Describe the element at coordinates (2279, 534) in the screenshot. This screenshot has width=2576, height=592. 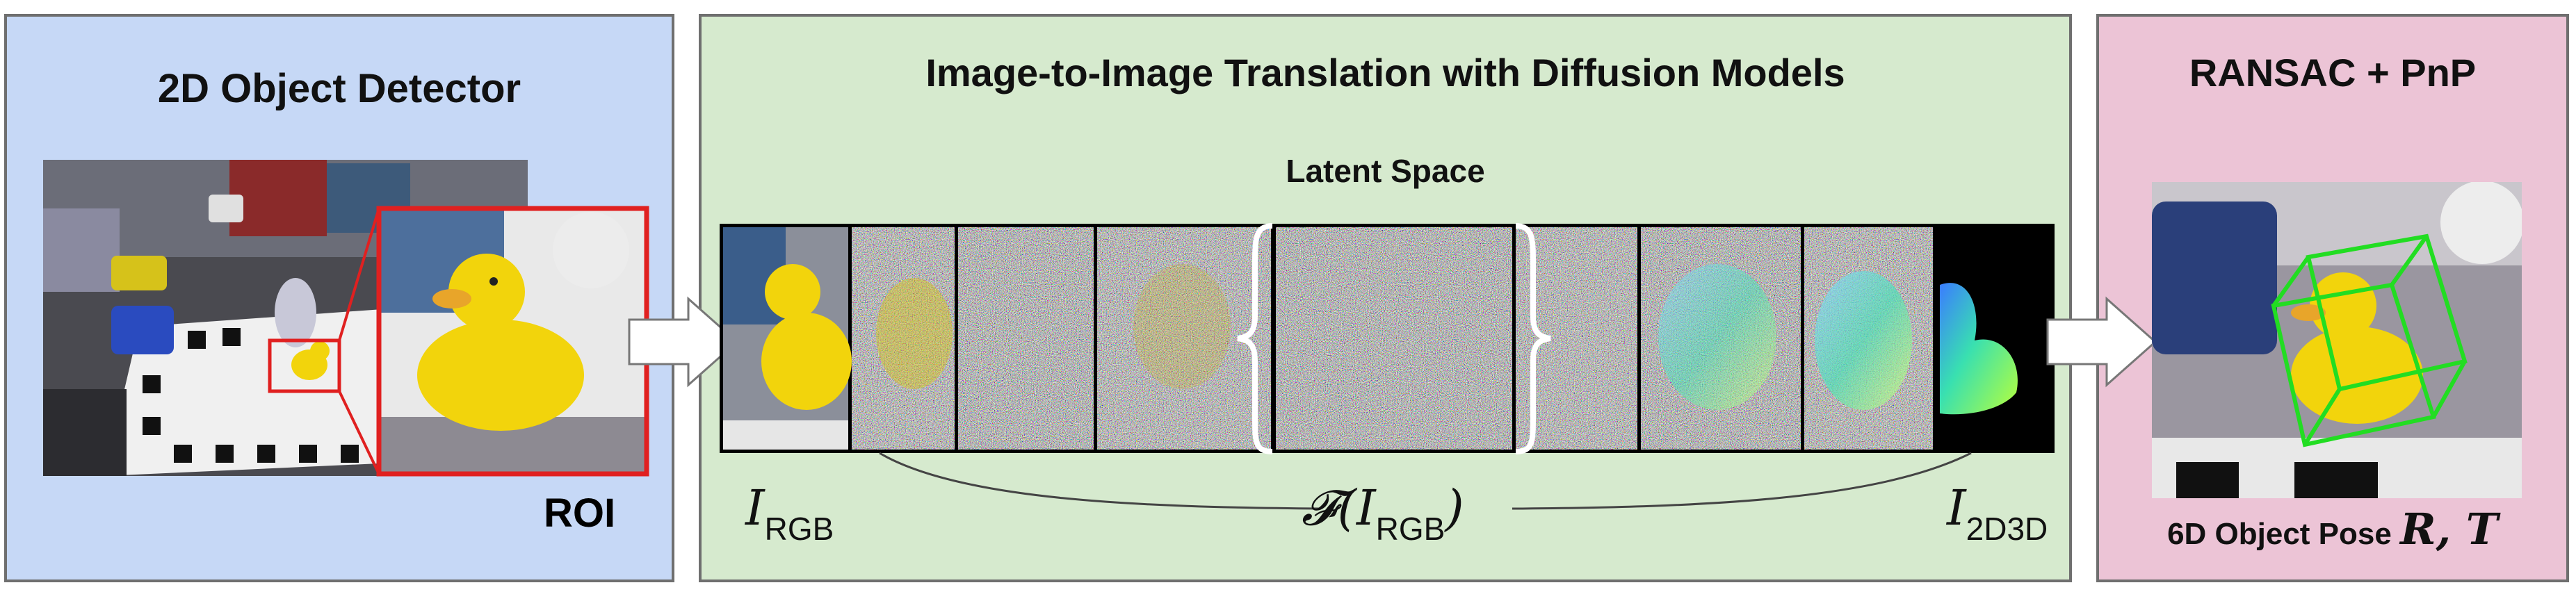
I see `pose-text: 6D Object Pose` at that location.